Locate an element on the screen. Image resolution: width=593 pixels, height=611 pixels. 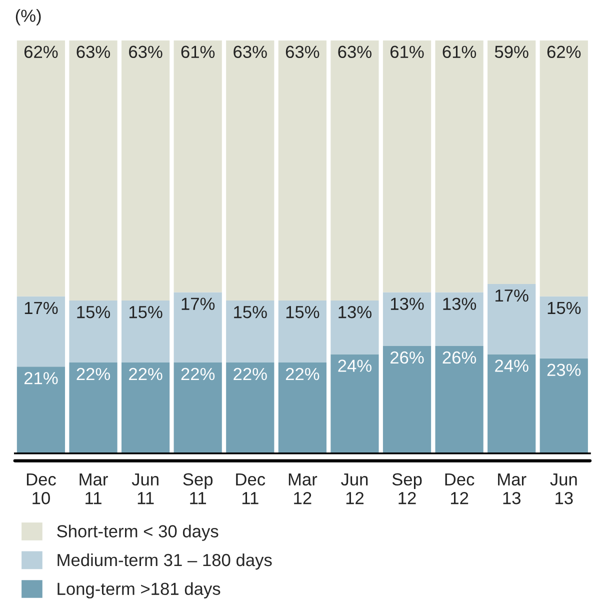
x-tick-label: Jun 13 is located at coordinates (563, 488).